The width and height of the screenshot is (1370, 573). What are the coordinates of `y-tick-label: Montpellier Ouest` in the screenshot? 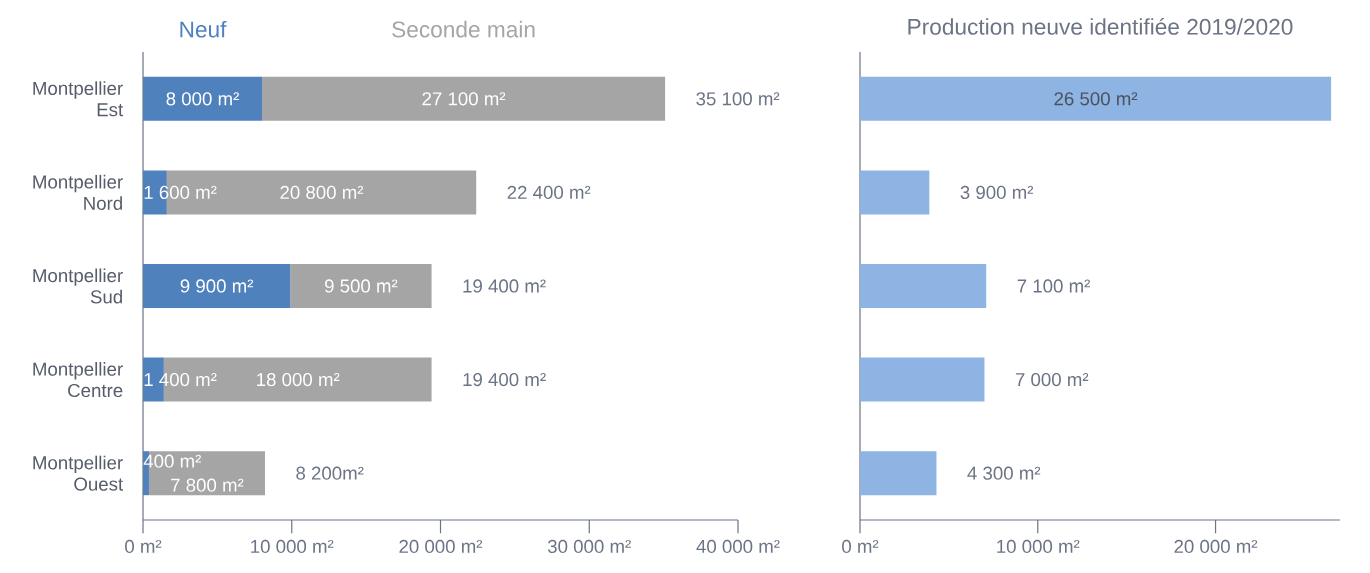 It's located at (78, 473).